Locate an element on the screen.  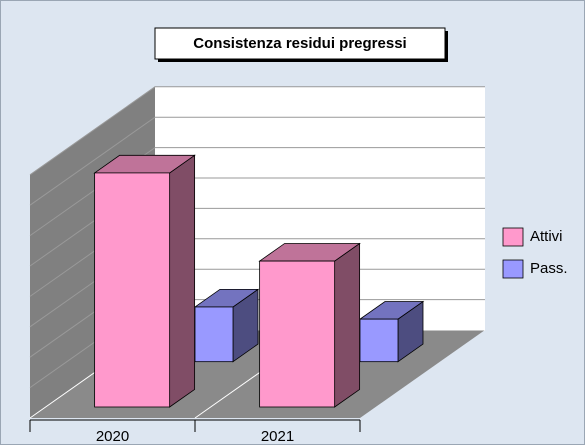
chart-title: Consistenza residui pregressi is located at coordinates (299, 43).